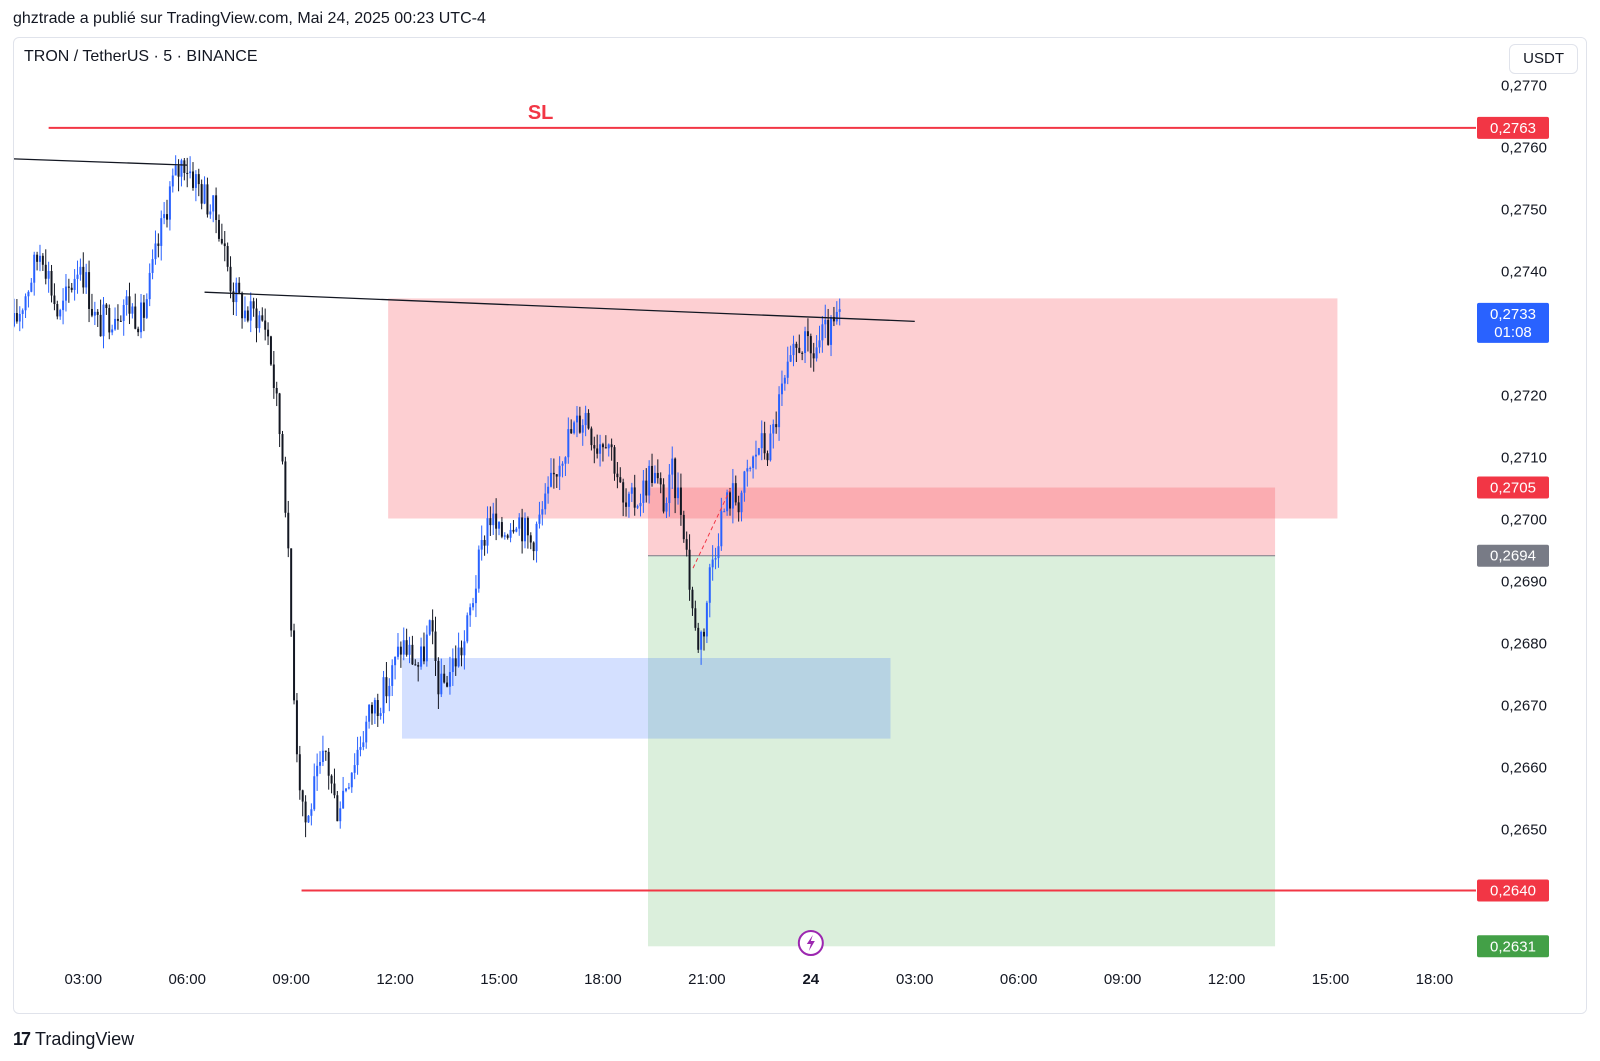 The image size is (1600, 1061). I want to click on x-tick-label: 15:00, so click(499, 979).